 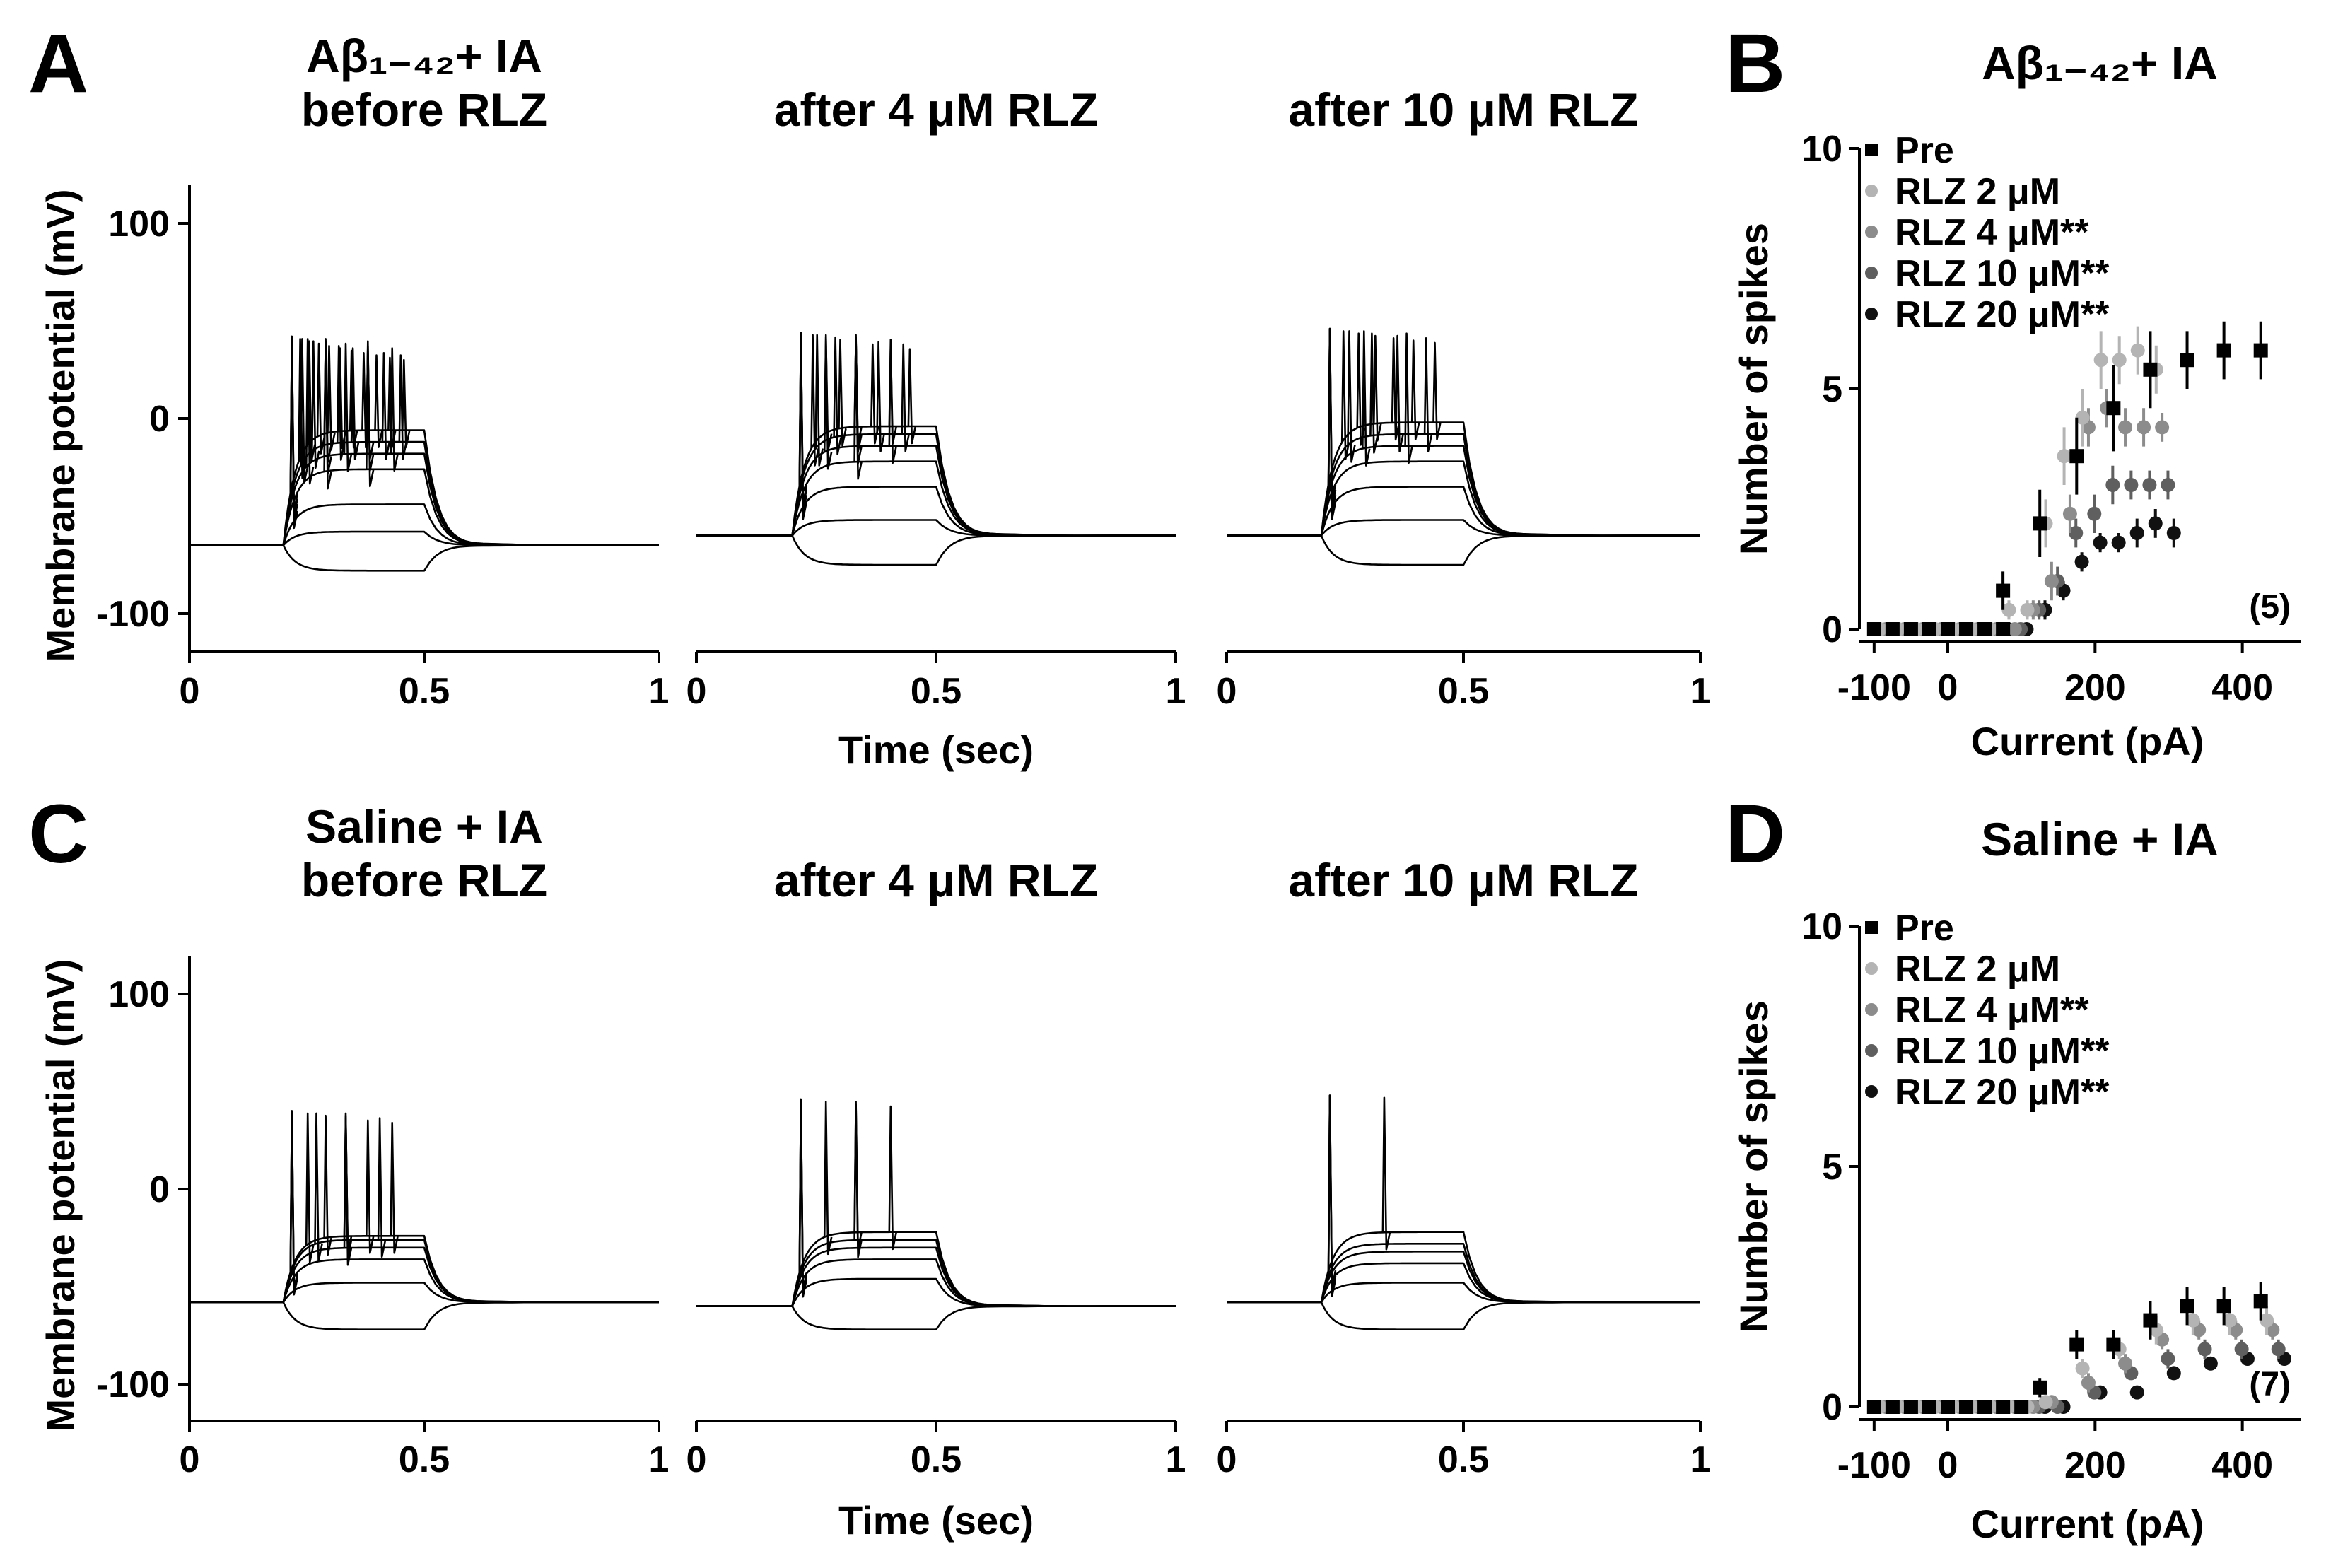 What do you see at coordinates (60, 1195) in the screenshot?
I see `y-axis-label: Membrane potential (mV)` at bounding box center [60, 1195].